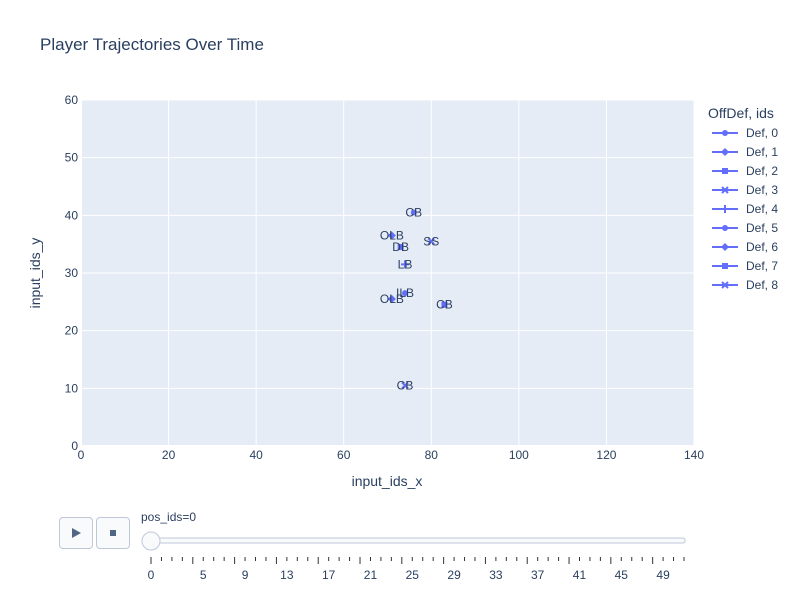 This screenshot has height=600, width=800. What do you see at coordinates (72, 388) in the screenshot?
I see `y-tick-label: 10` at bounding box center [72, 388].